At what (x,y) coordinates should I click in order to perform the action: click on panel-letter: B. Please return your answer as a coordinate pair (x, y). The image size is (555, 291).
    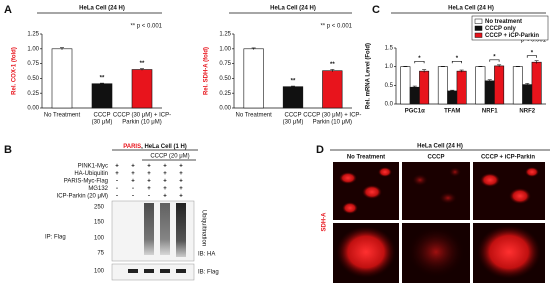
    Looking at the image, I should click on (8, 150).